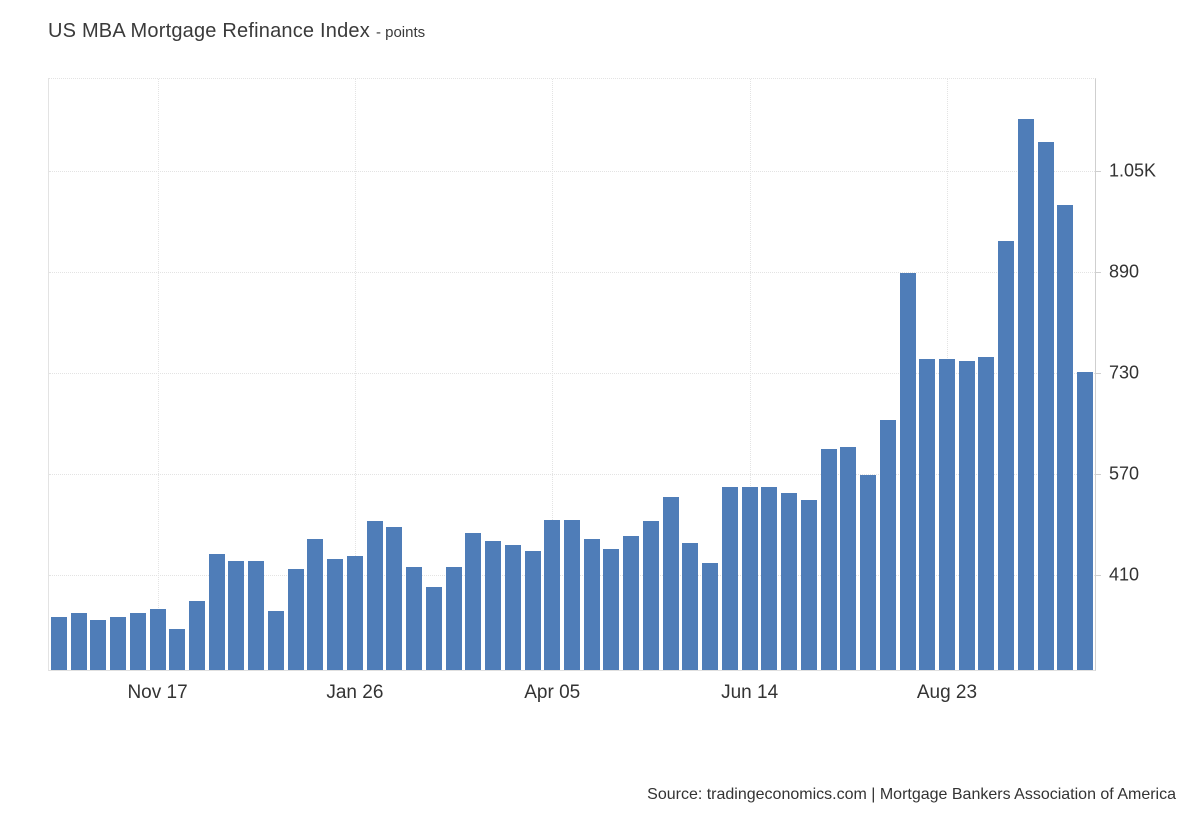  What do you see at coordinates (355, 692) in the screenshot?
I see `x-axis-label: Jan 26` at bounding box center [355, 692].